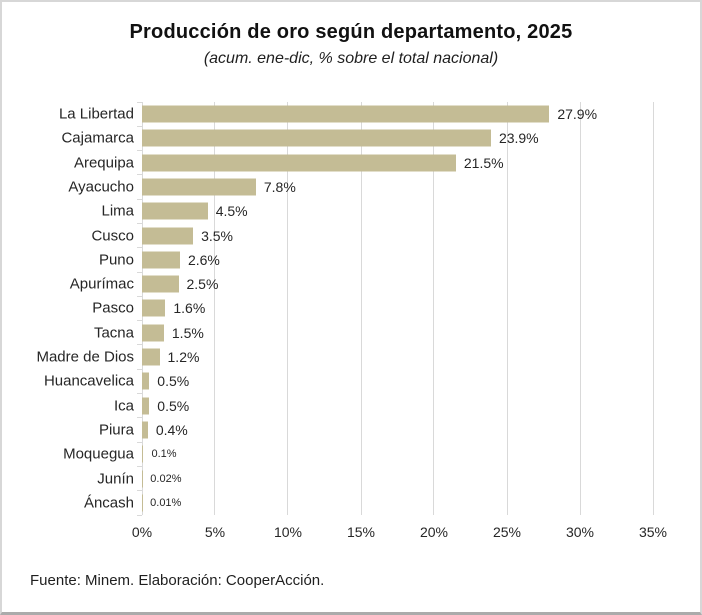 The height and width of the screenshot is (615, 702). Describe the element at coordinates (183, 357) in the screenshot. I see `value-label: 1.2%` at that location.